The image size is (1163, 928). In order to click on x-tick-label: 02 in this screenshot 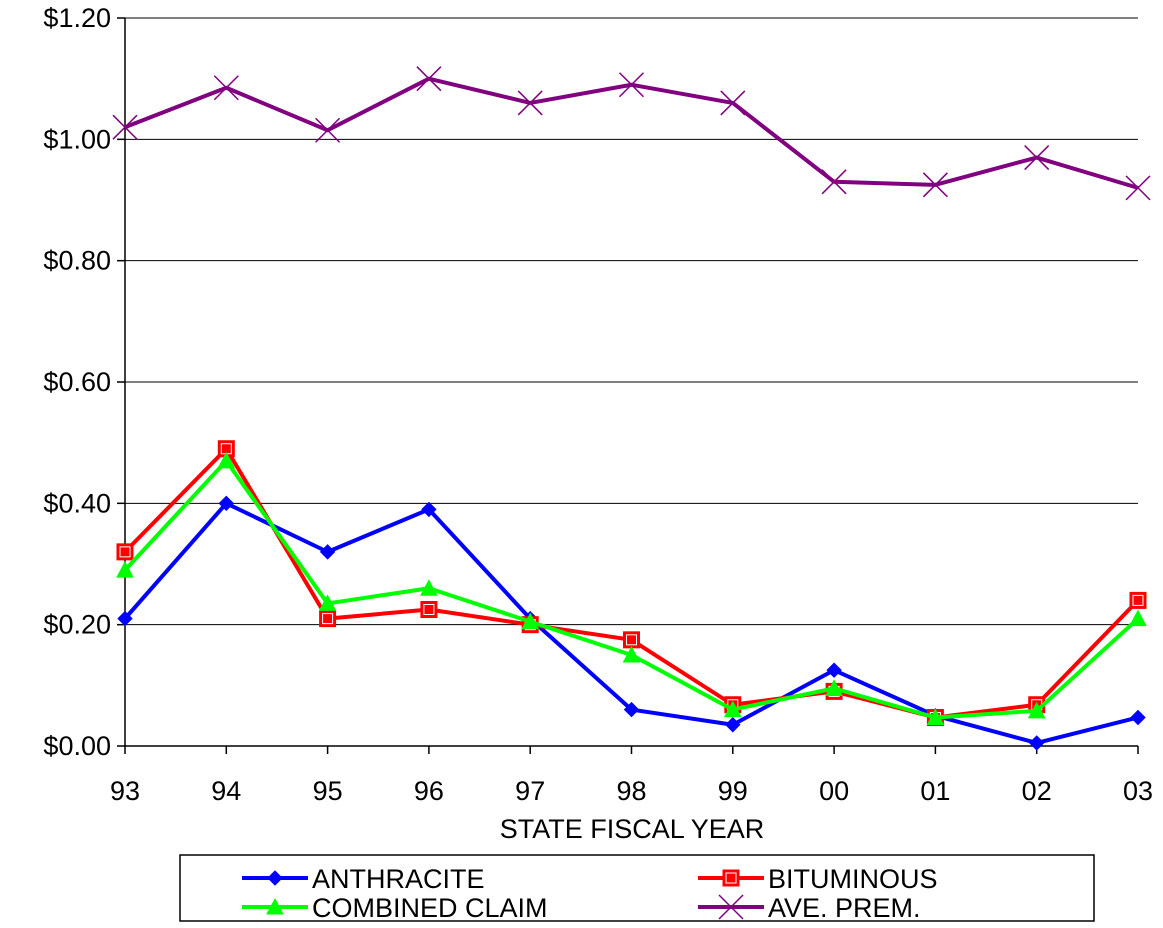, I will do `click(1037, 791)`.